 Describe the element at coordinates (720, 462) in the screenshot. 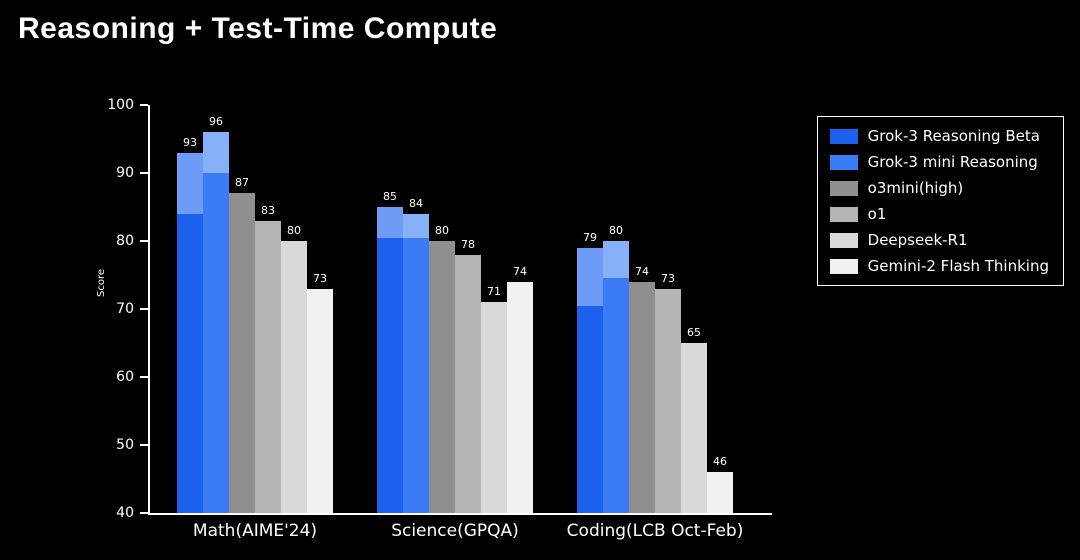

I see `bar-value-label: 46` at that location.